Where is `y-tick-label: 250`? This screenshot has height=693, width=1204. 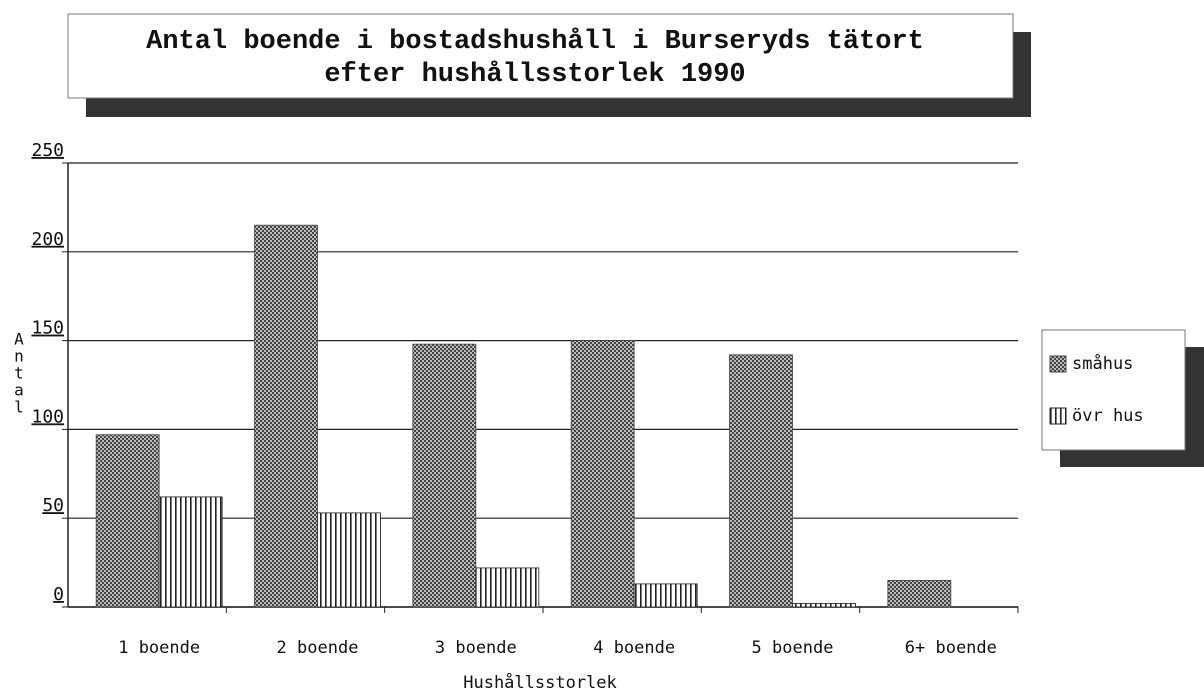 y-tick-label: 250 is located at coordinates (47, 150).